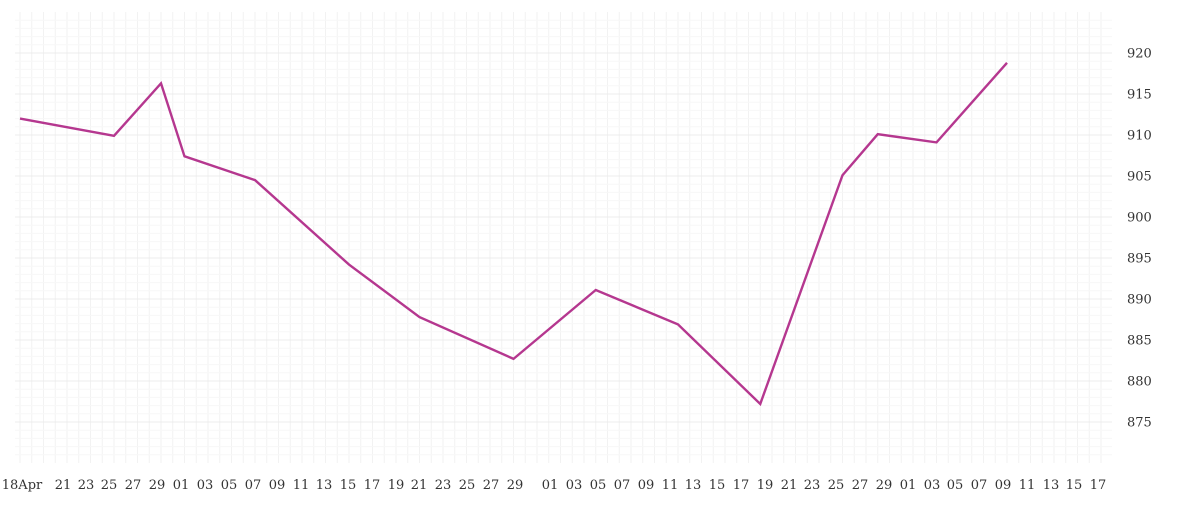 This screenshot has height=505, width=1200. I want to click on y-tick-label: 905, so click(1139, 177).